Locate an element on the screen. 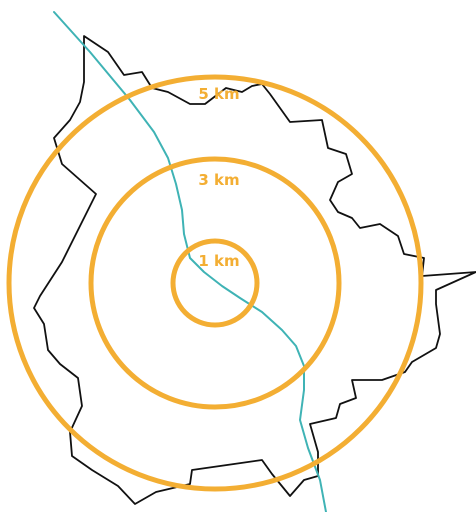  ring-label-1km: 1 km is located at coordinates (218, 261).